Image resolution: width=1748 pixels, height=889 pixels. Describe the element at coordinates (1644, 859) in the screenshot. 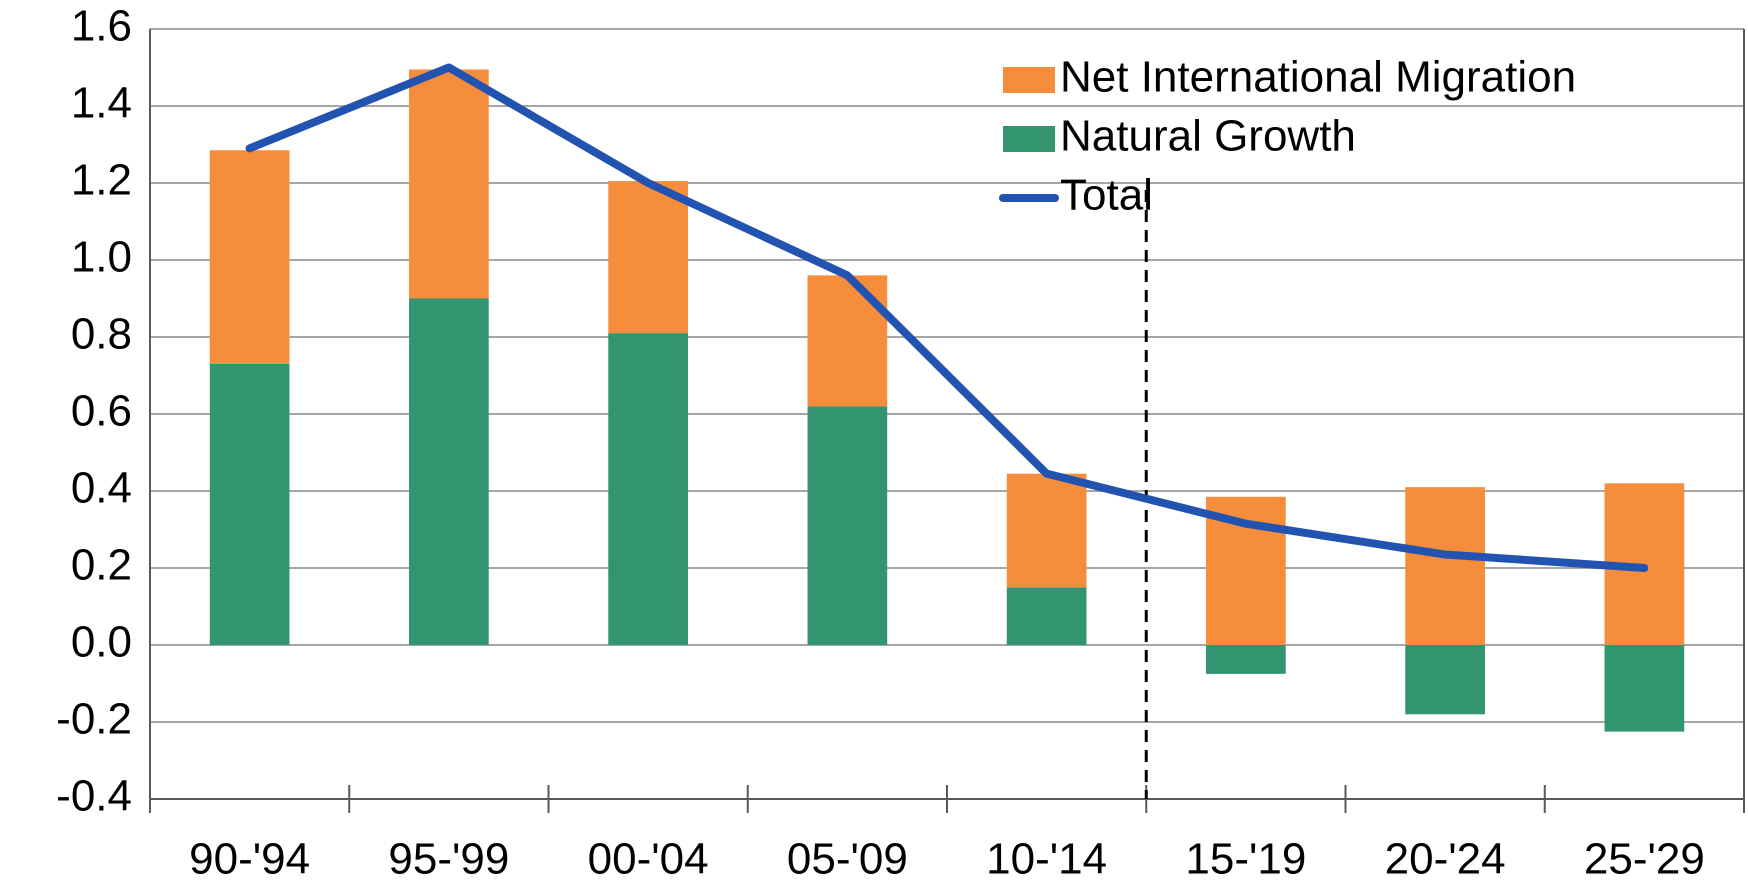

I see `x-tick-label: 25-'29` at that location.